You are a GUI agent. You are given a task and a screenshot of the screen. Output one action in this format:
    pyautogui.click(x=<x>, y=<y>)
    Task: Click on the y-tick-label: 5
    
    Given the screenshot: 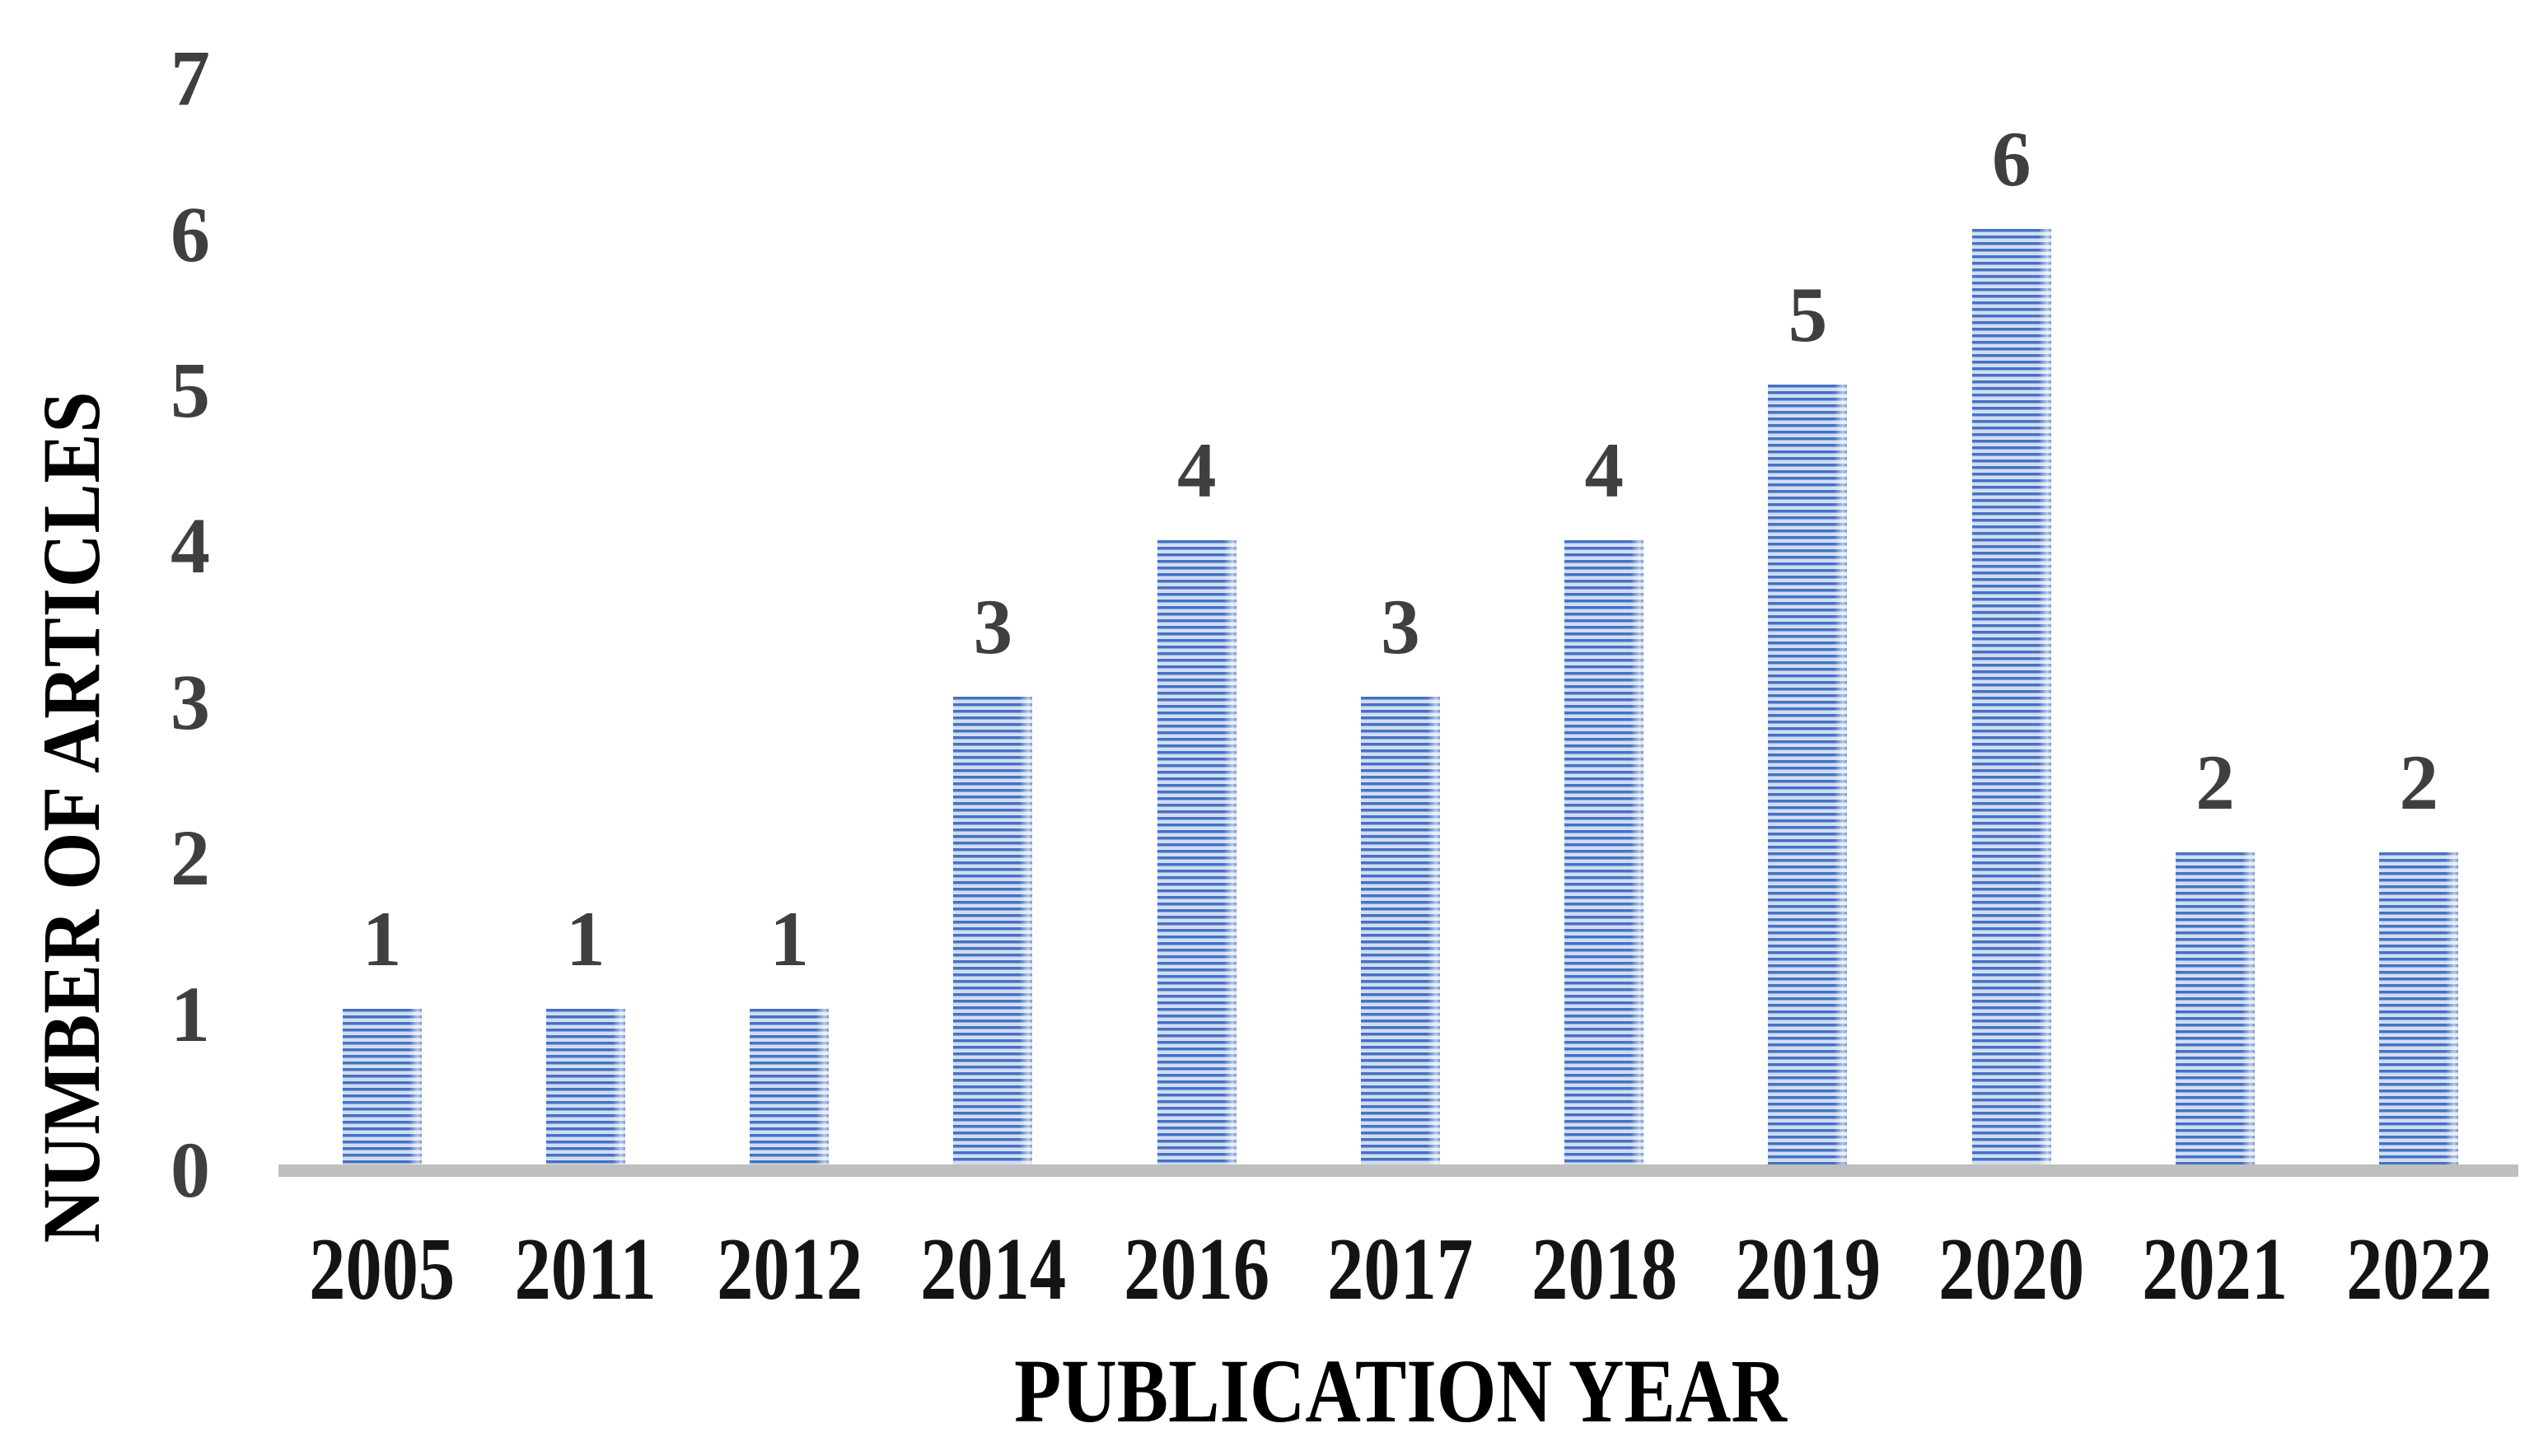 What is the action you would take?
    pyautogui.click(x=190, y=390)
    